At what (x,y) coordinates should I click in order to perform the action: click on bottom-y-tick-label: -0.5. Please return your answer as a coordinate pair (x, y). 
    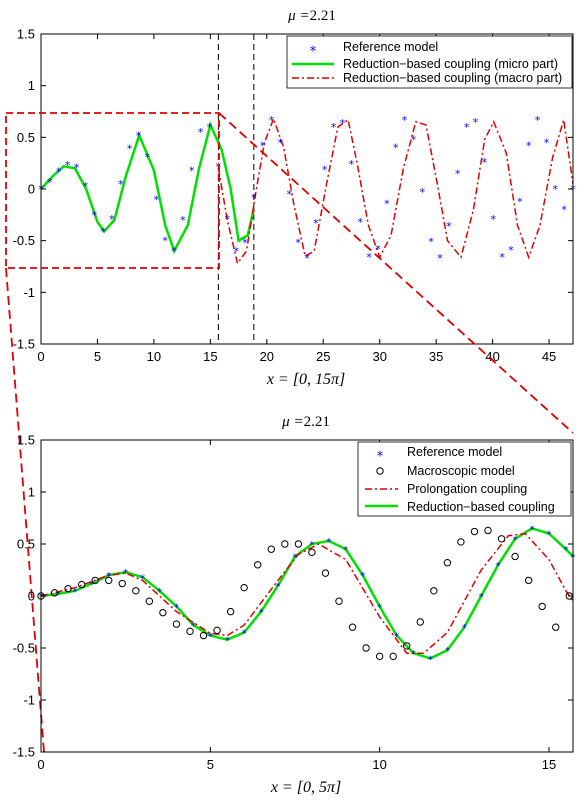
    Looking at the image, I should click on (24, 648).